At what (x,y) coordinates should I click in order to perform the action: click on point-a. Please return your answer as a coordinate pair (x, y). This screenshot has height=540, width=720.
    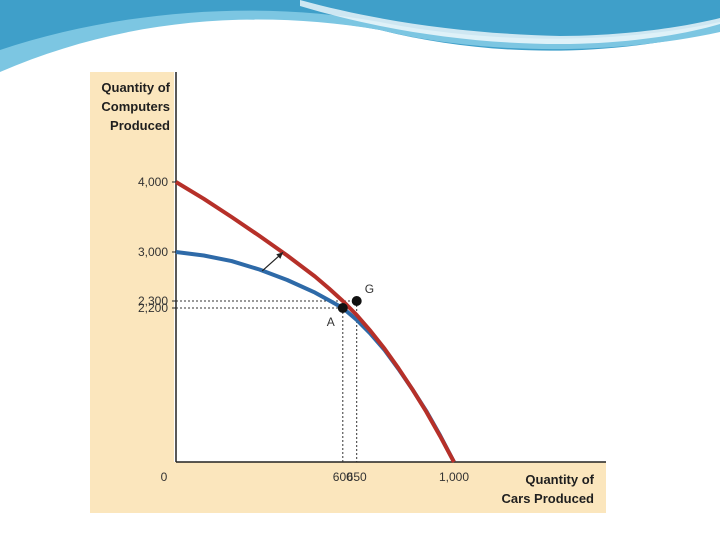
    Looking at the image, I should click on (342, 308).